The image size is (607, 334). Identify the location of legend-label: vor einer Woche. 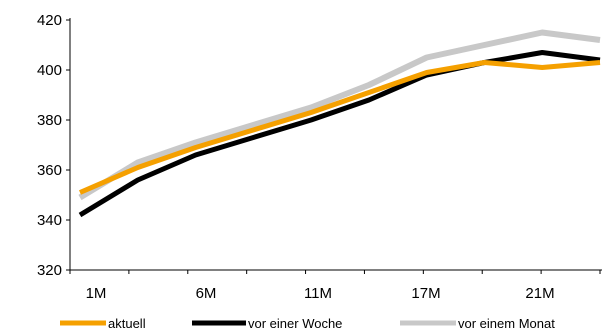
(295, 323).